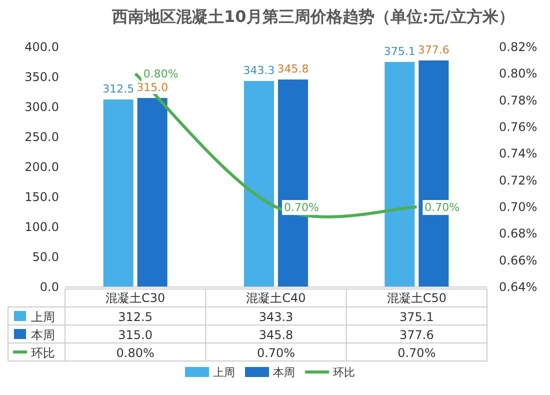 This screenshot has width=550, height=395. Describe the element at coordinates (136, 298) in the screenshot. I see `x-tick-label: 混凝土C30` at that location.